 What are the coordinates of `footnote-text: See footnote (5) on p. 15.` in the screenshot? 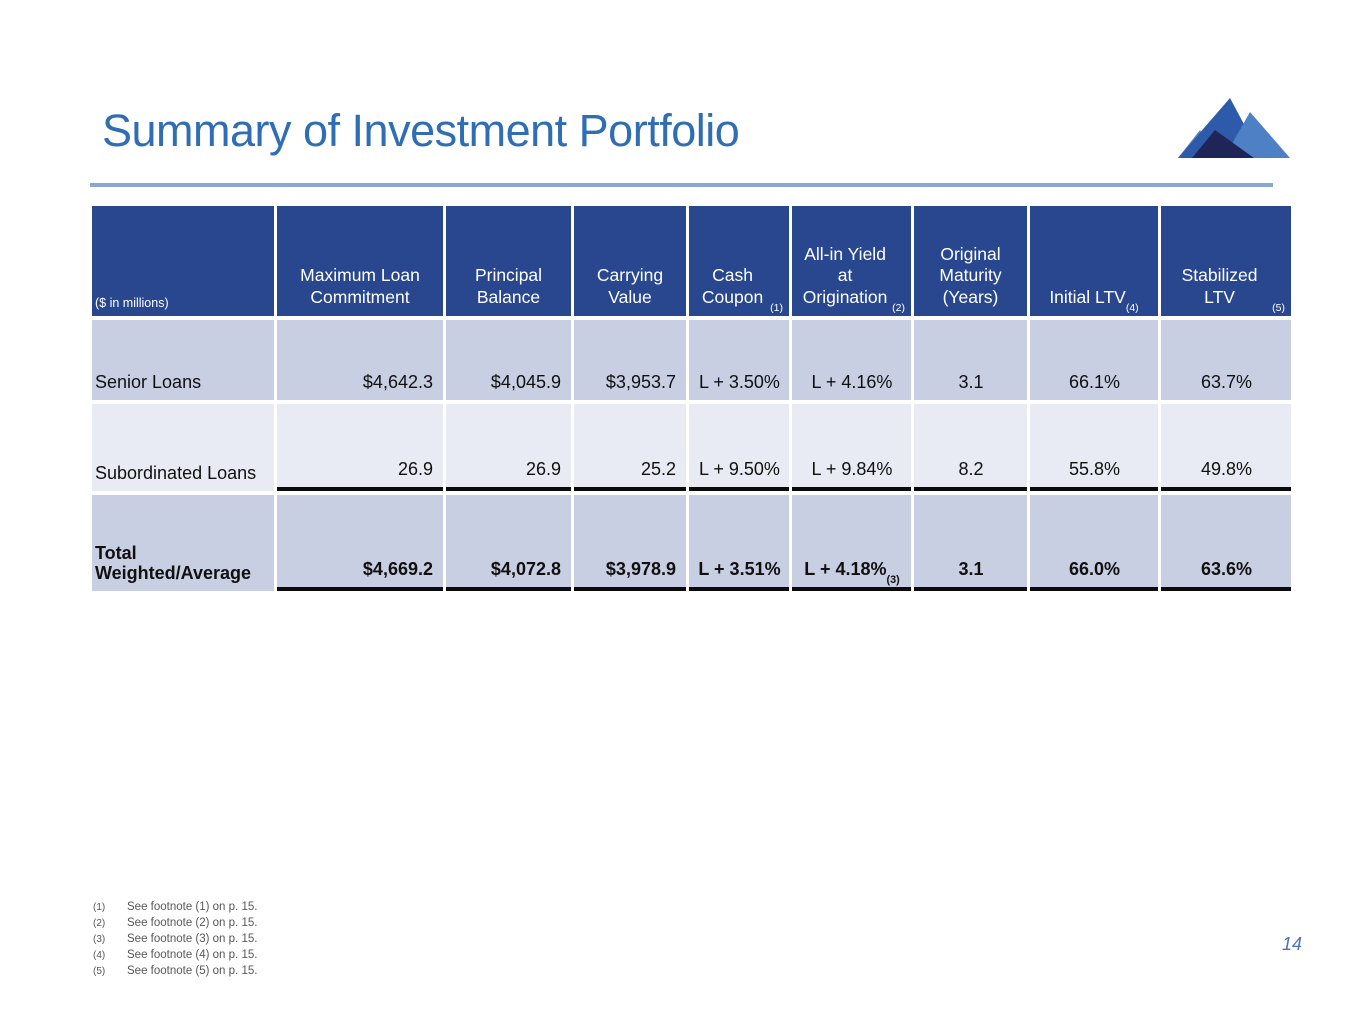 It's located at (192, 970).